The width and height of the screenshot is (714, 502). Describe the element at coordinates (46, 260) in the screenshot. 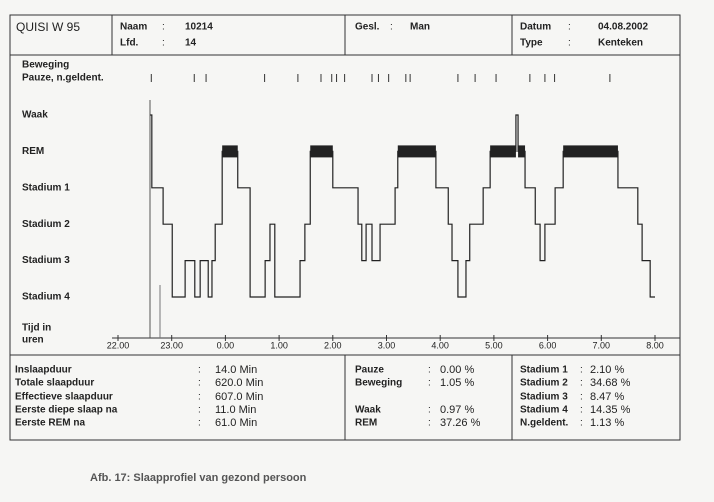

I see `y-tick-label: Stadium 3` at that location.